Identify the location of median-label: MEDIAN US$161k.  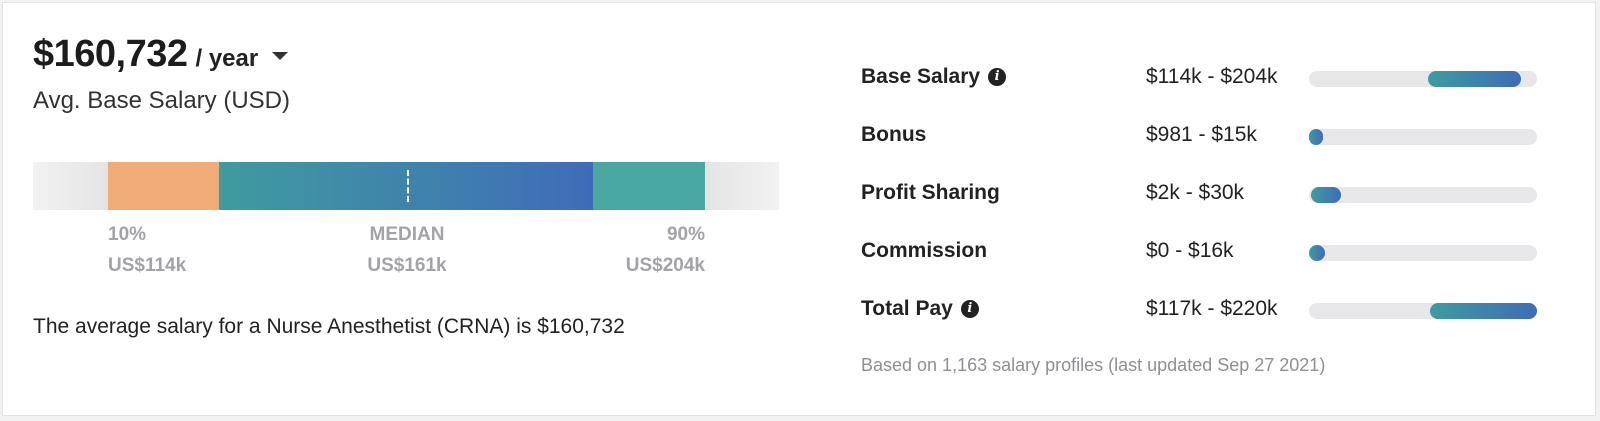
(407, 250).